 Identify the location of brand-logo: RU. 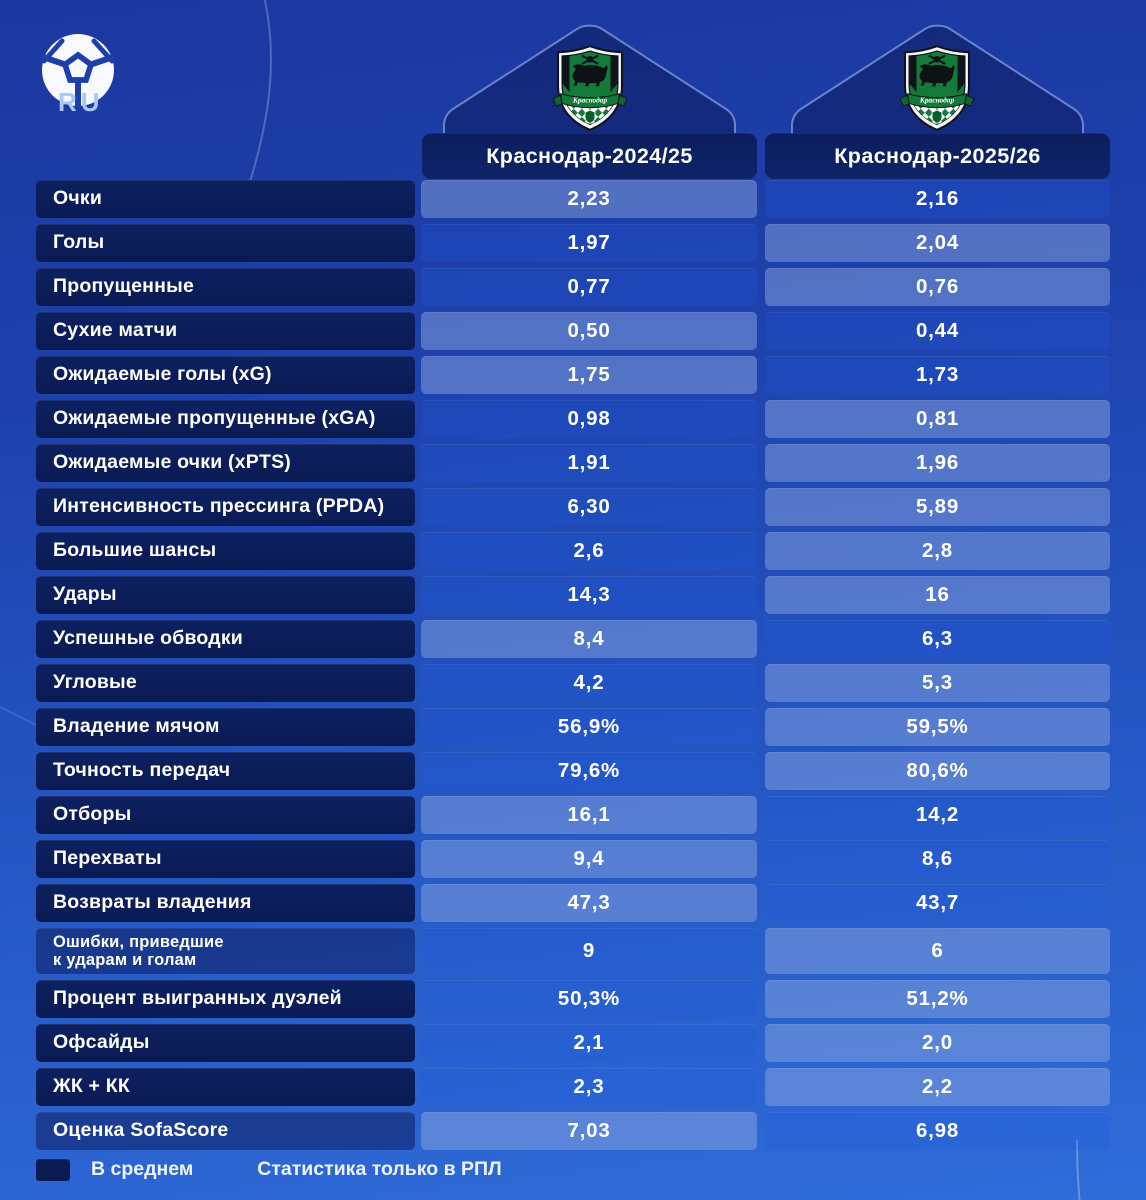
(103, 77).